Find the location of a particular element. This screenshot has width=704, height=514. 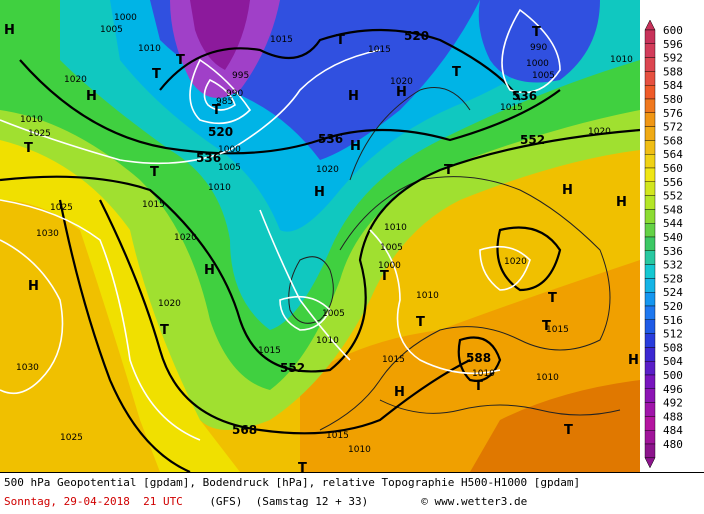

geo-label-536-ne: 536 is located at coordinates (524, 96).